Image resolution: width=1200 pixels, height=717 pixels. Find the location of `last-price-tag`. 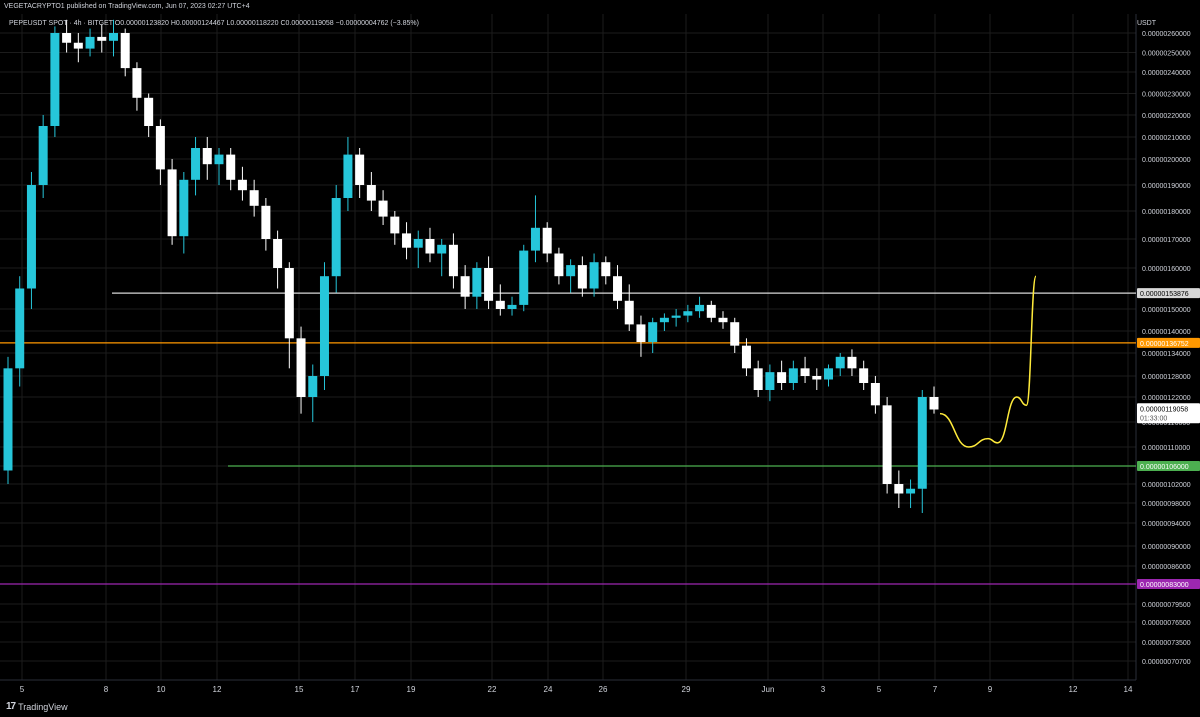

last-price-tag is located at coordinates (1168, 413).